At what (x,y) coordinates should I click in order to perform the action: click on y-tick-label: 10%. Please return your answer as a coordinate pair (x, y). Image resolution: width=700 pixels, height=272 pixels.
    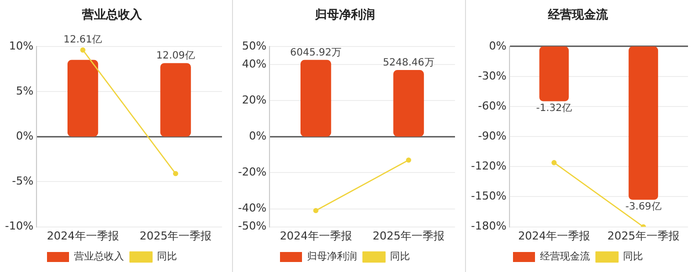
    Looking at the image, I should click on (21, 45).